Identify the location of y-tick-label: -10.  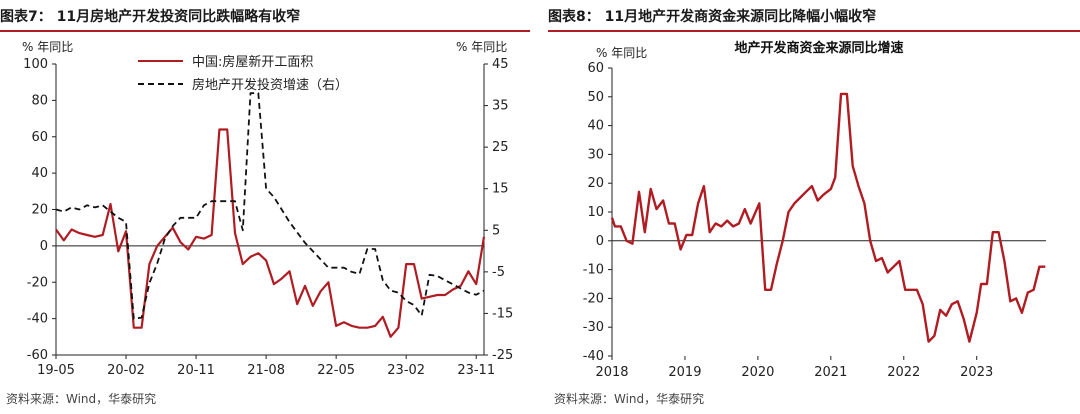
(593, 270).